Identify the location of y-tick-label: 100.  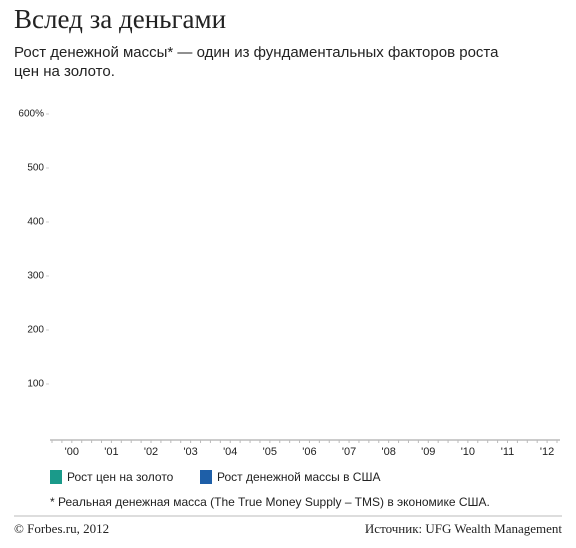
(35, 384).